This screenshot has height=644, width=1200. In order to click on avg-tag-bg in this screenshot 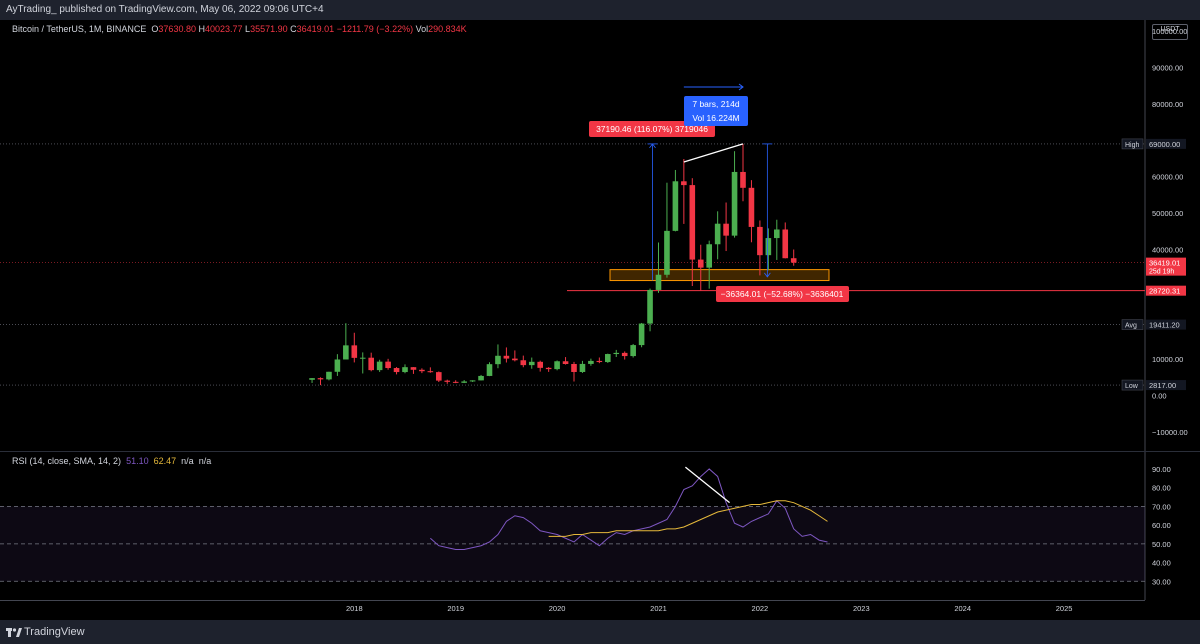, I will do `click(1132, 324)`.